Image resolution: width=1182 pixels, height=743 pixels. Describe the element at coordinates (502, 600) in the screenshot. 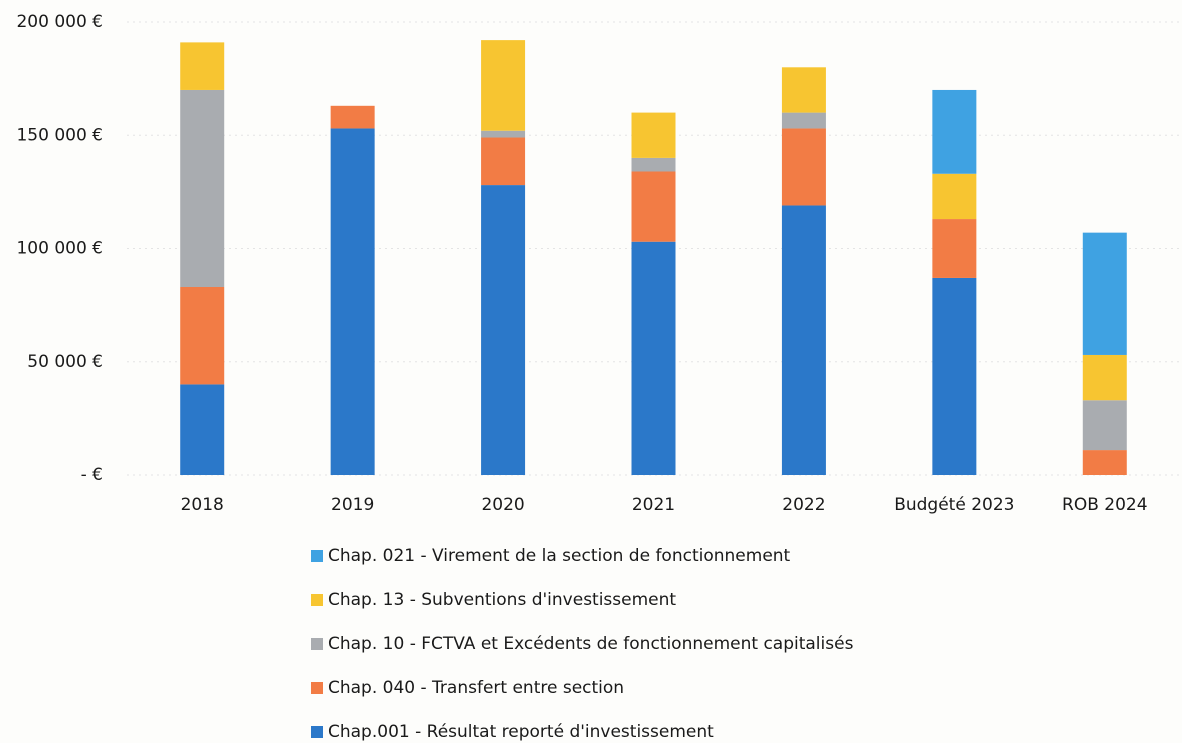

I see `legend-label: Chap. 13 - Subventions d'investissement` at that location.